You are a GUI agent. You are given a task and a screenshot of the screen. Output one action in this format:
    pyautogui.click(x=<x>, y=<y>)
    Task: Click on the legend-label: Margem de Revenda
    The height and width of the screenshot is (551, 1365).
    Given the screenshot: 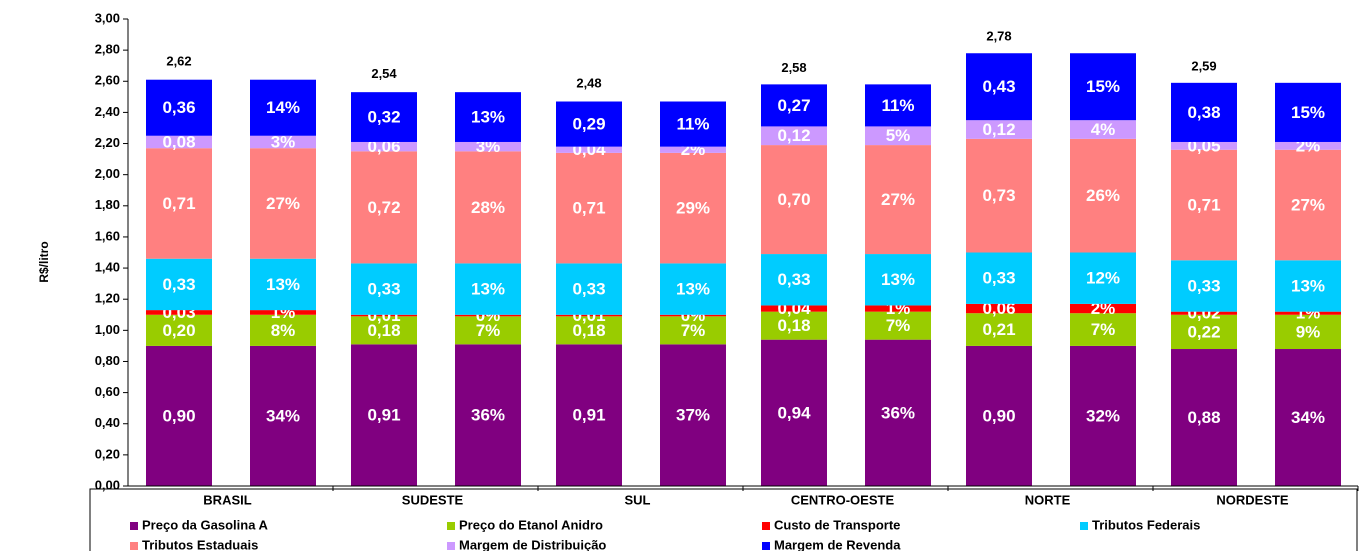 What is the action you would take?
    pyautogui.click(x=837, y=544)
    